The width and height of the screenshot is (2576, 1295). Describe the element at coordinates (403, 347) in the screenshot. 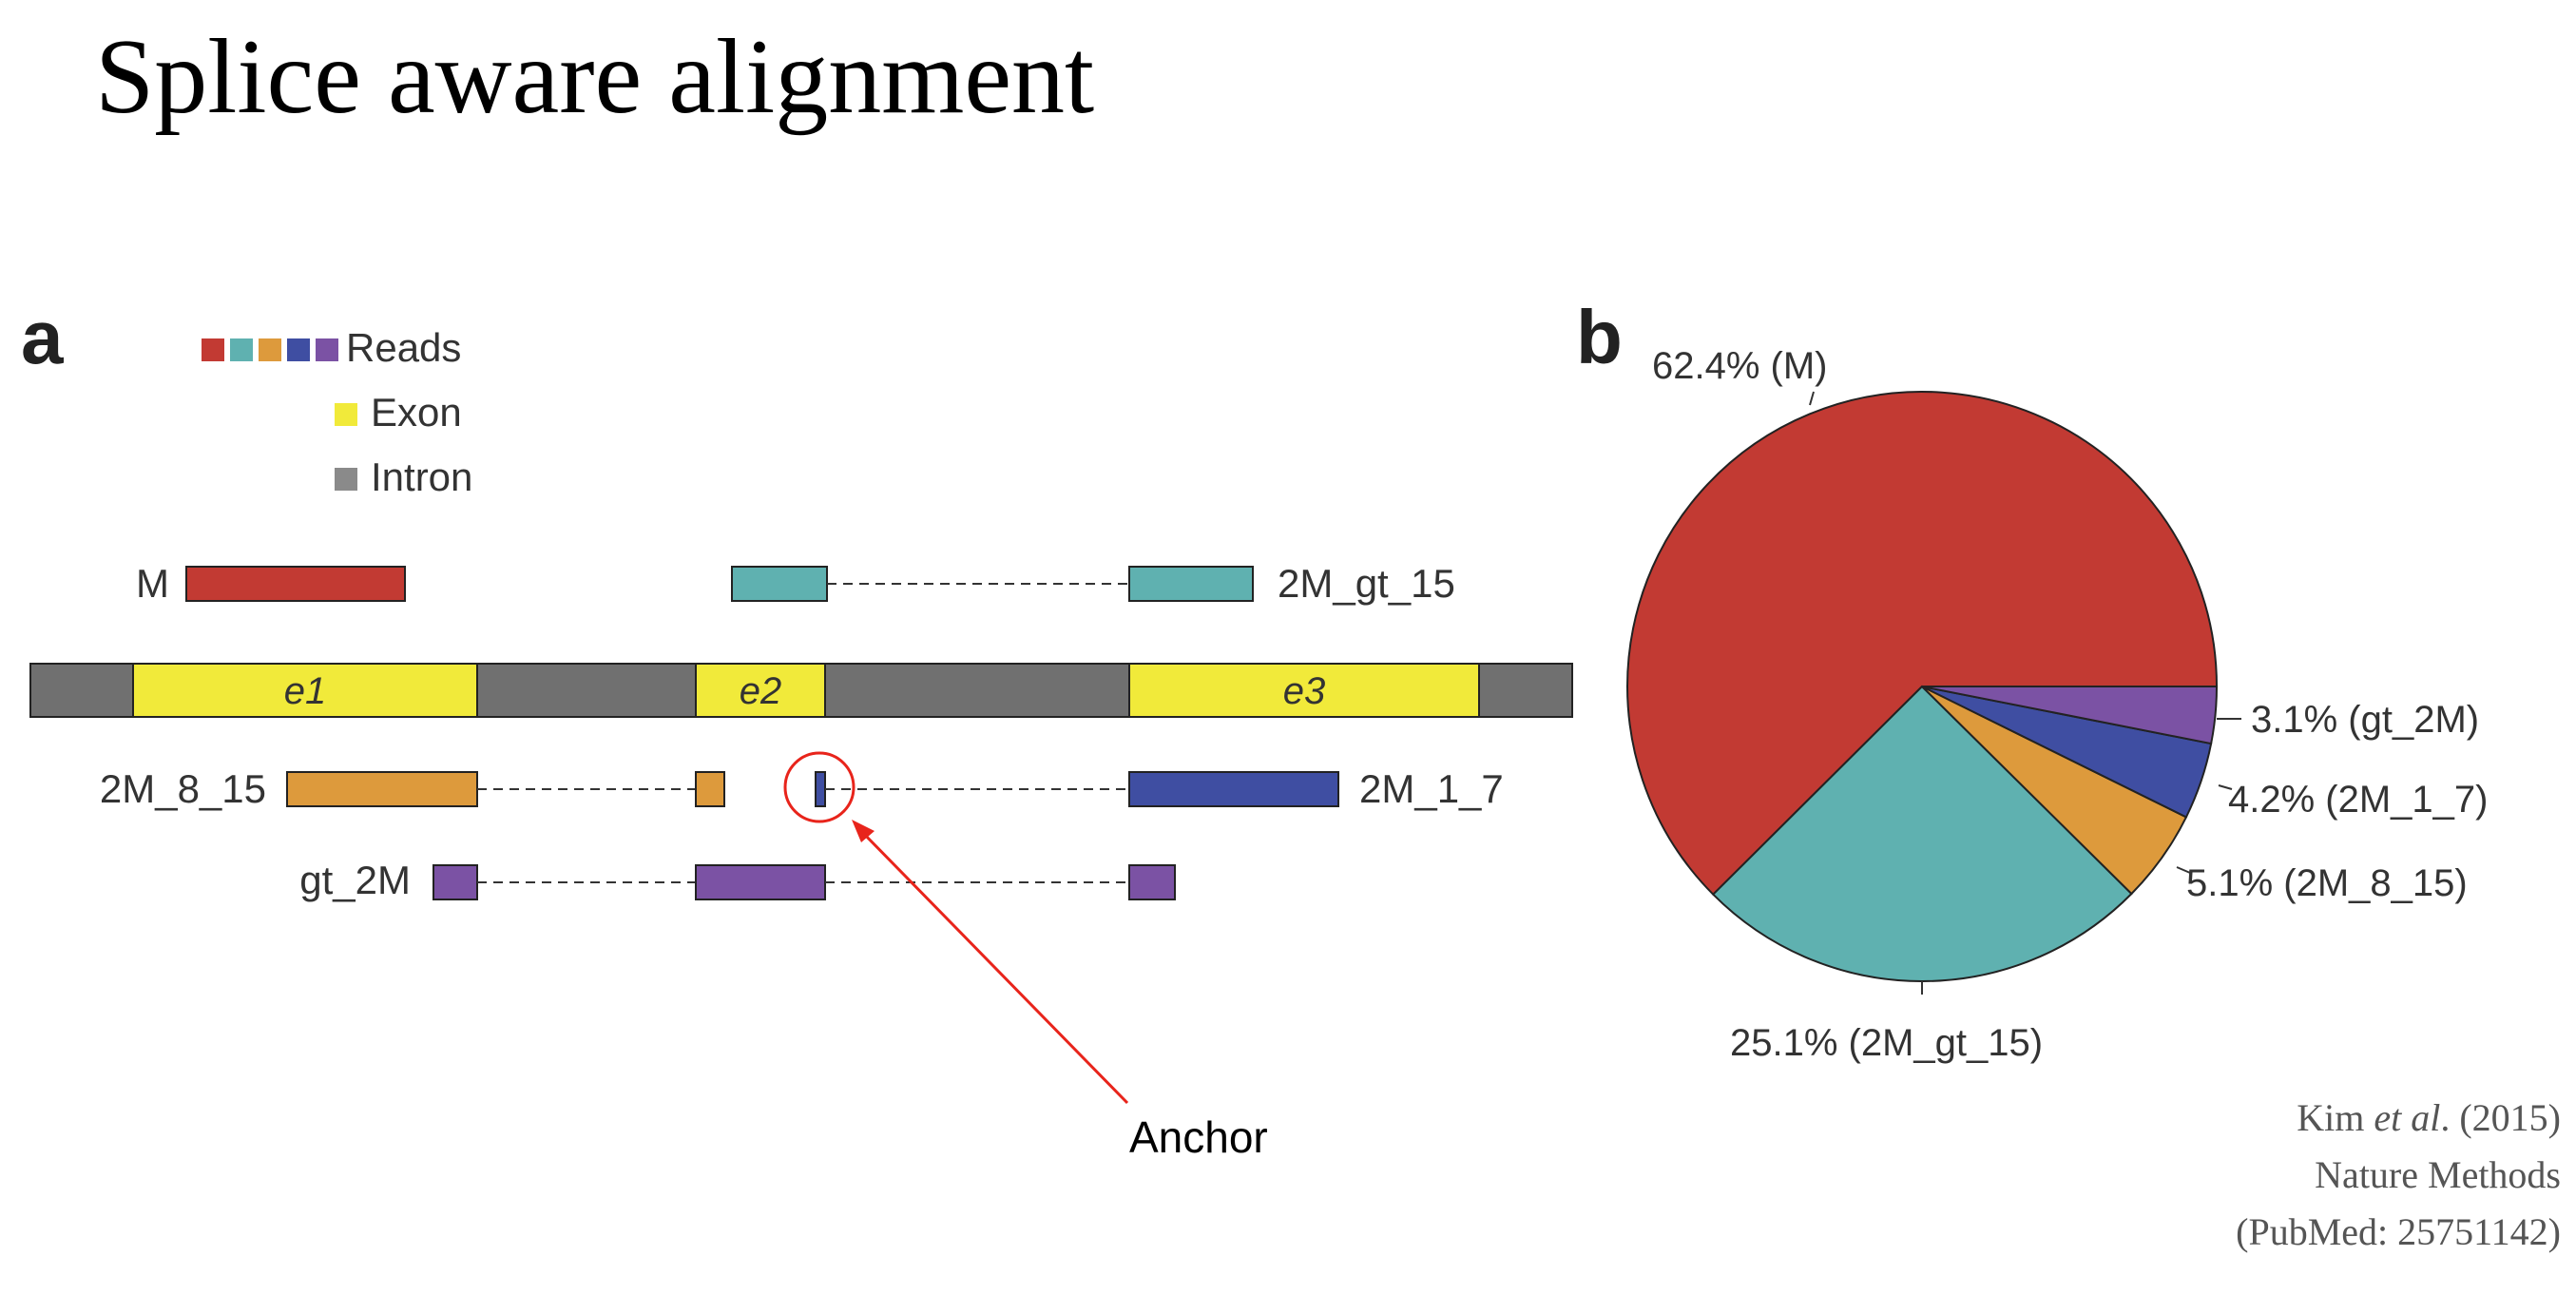

I see `legend-reads-label: Reads` at that location.